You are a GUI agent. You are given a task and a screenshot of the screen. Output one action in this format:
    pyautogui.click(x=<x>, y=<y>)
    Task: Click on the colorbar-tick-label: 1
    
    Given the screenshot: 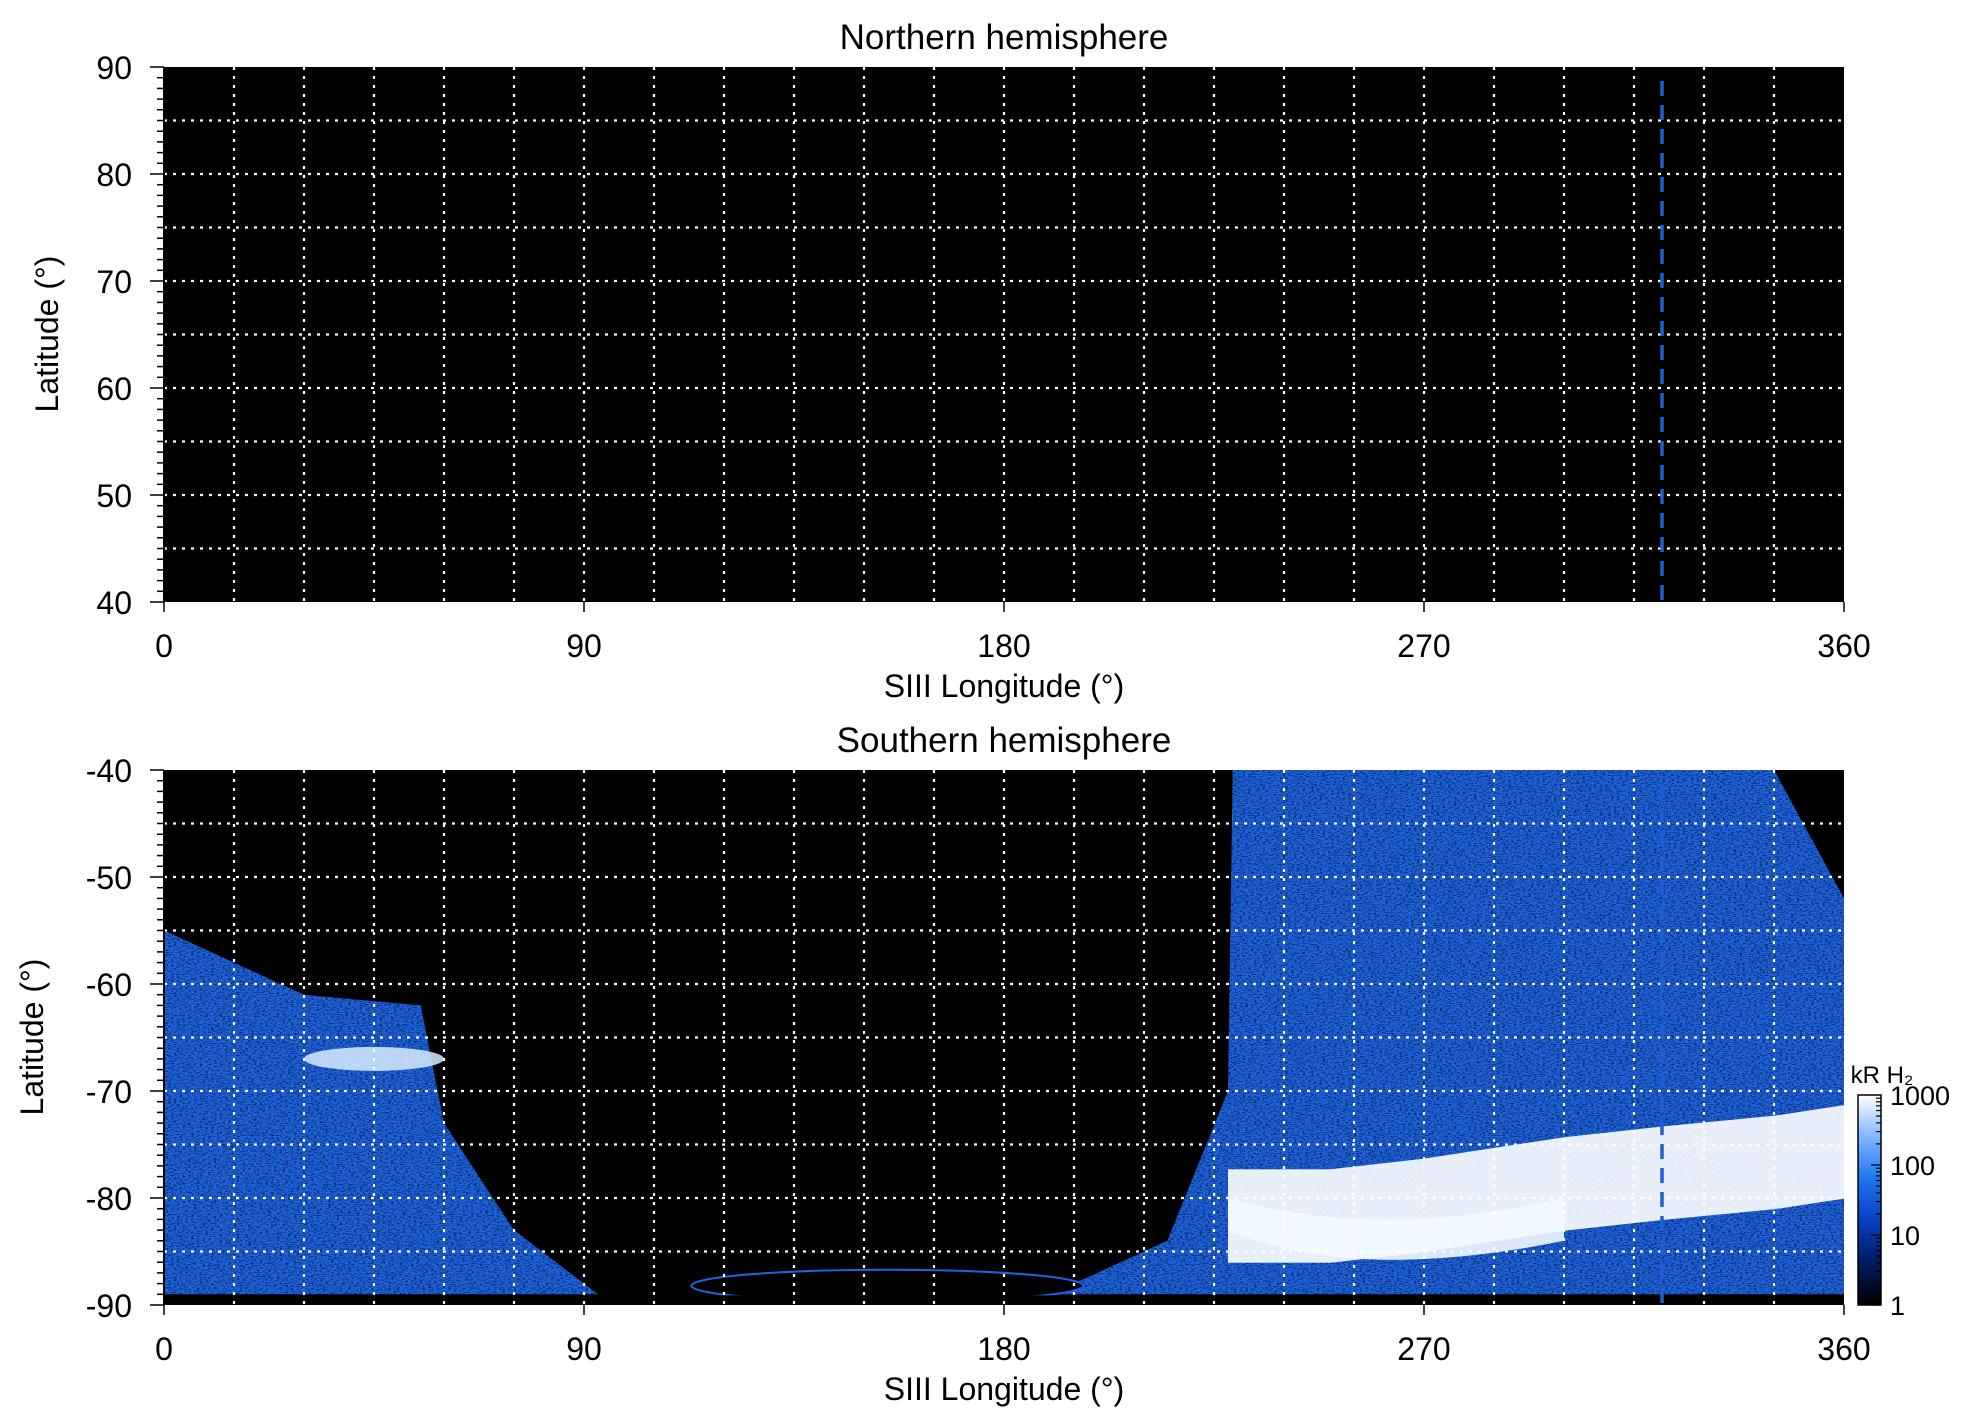 What is the action you would take?
    pyautogui.click(x=1897, y=1306)
    